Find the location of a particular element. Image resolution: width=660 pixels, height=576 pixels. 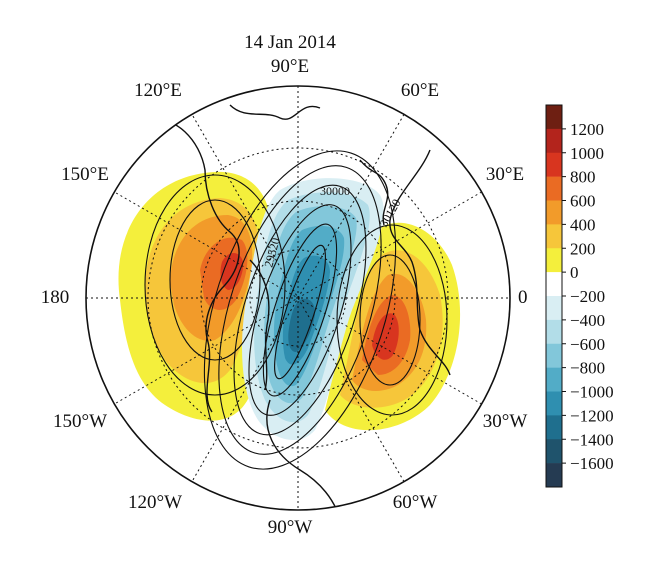

colorbar-tick-label: 800 is located at coordinates (583, 177).